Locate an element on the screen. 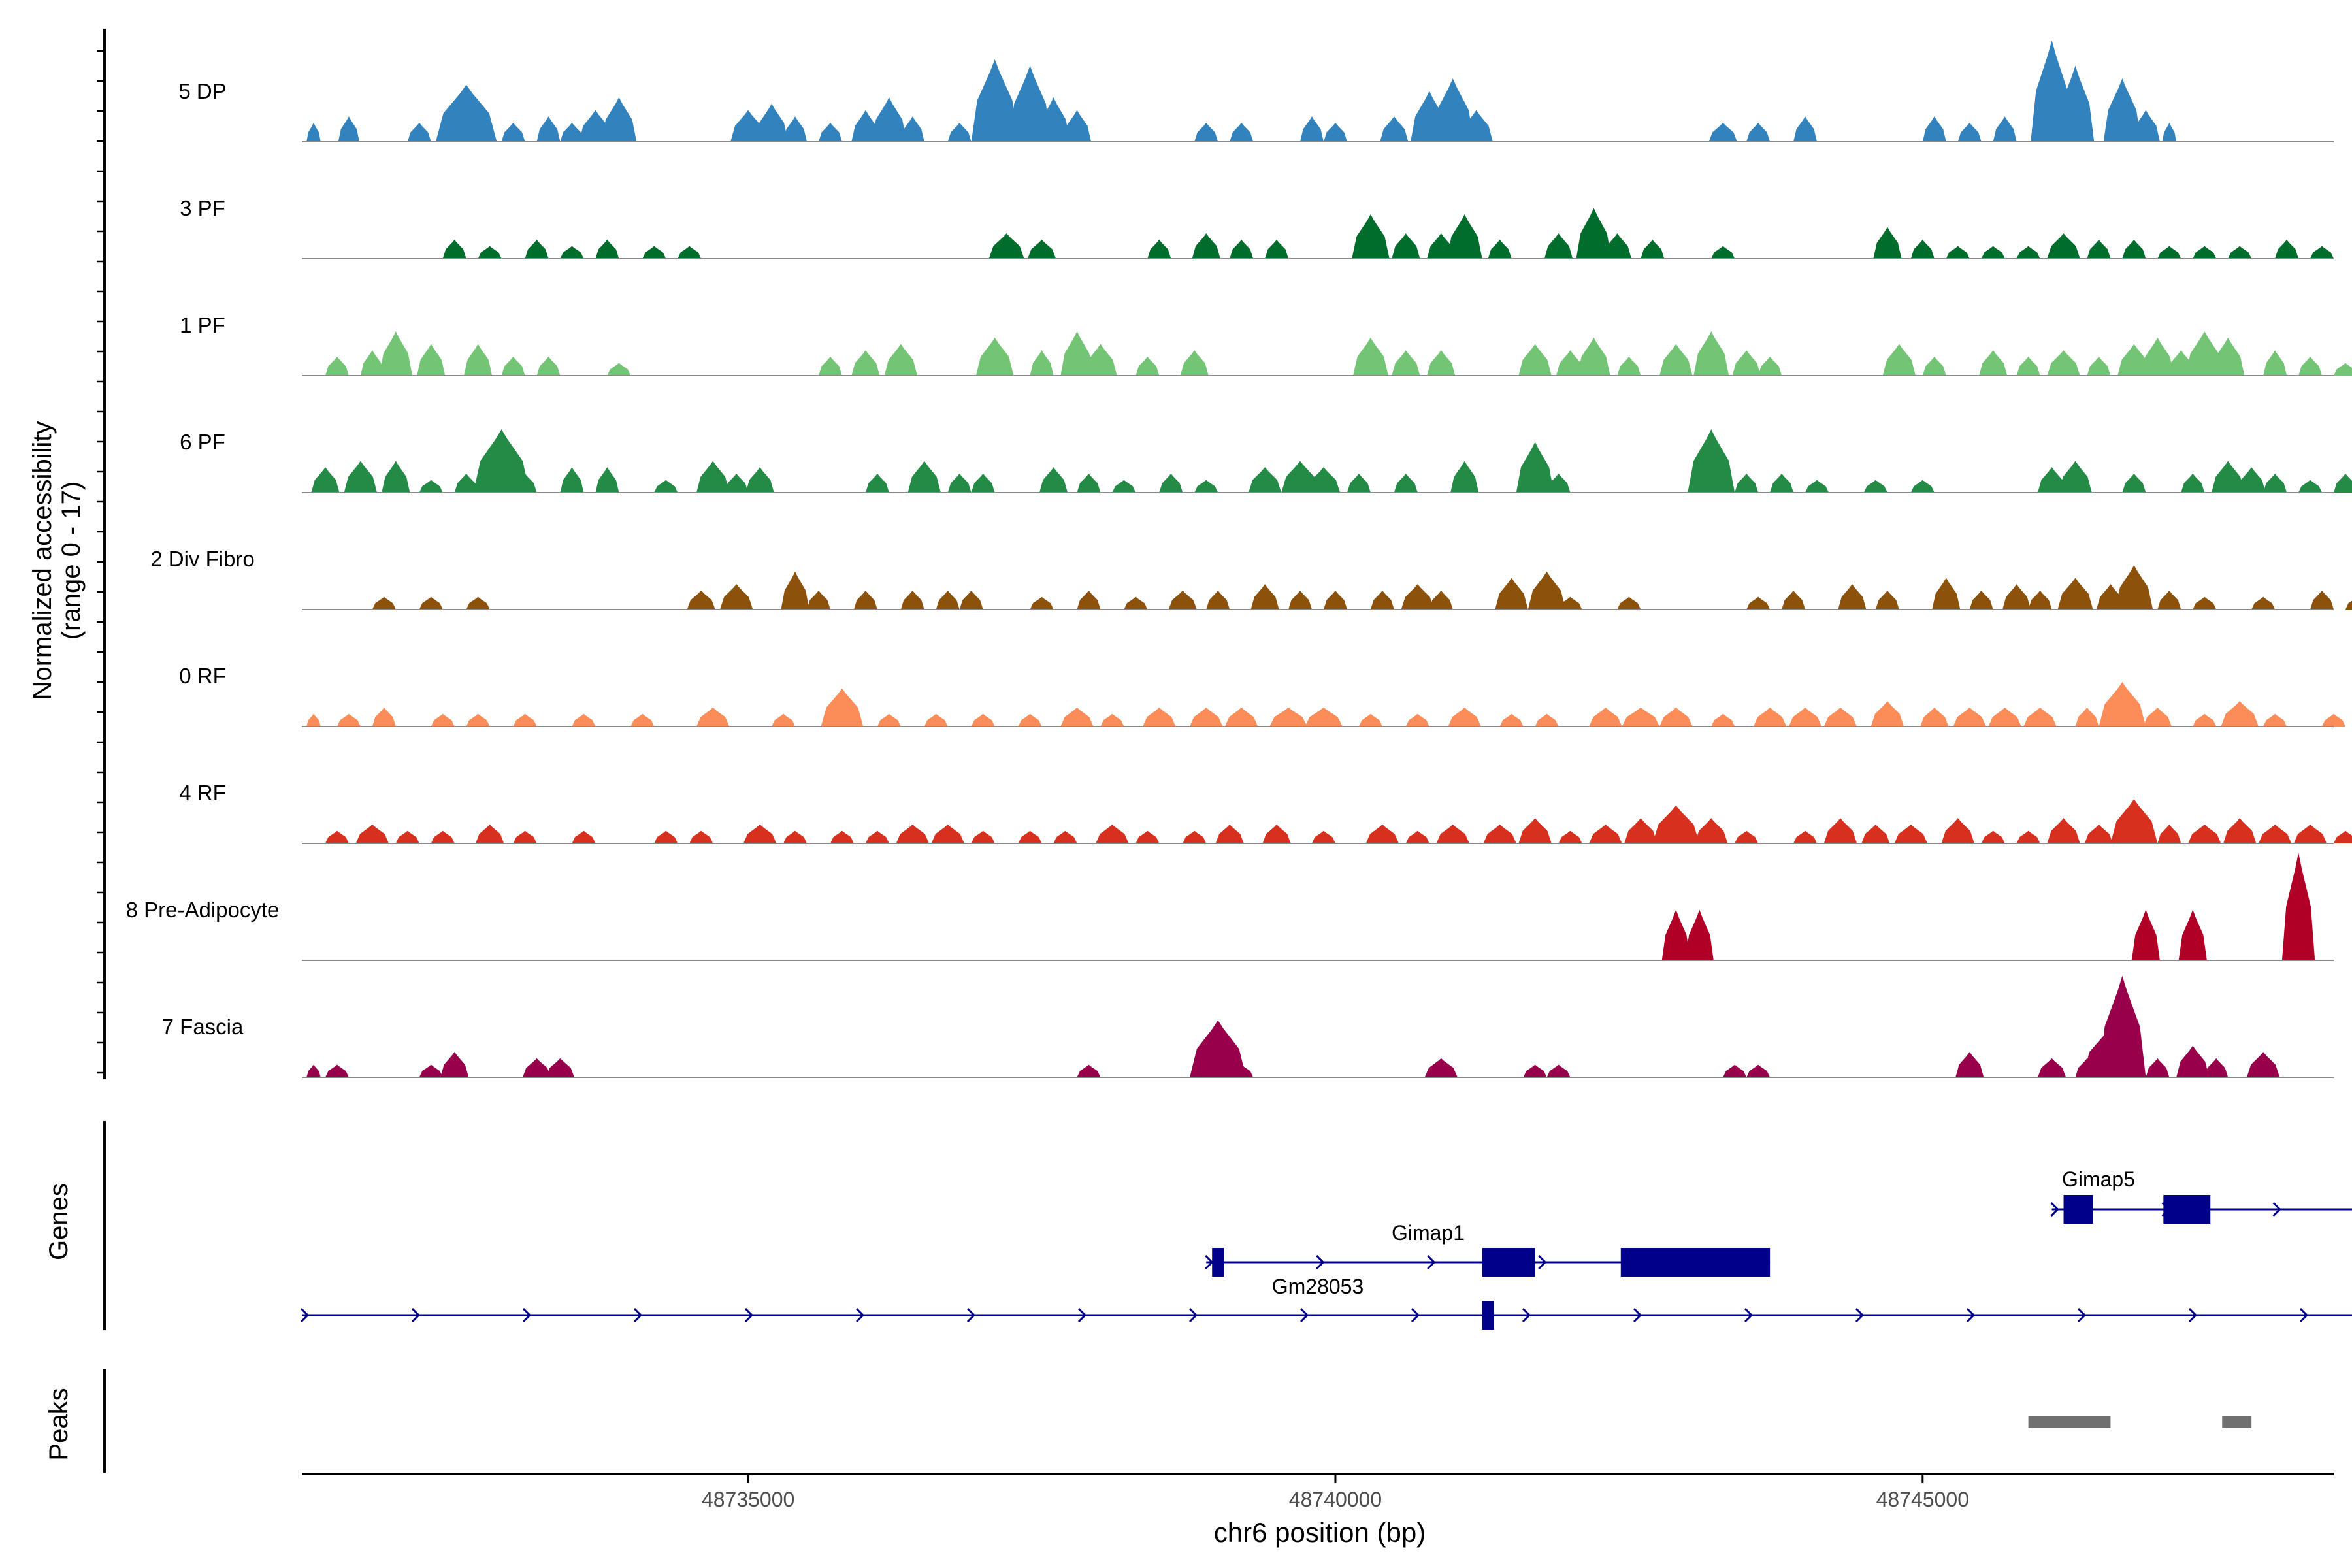 The width and height of the screenshot is (2352, 1568). peaks-panel-label: Peaks is located at coordinates (58, 1424).